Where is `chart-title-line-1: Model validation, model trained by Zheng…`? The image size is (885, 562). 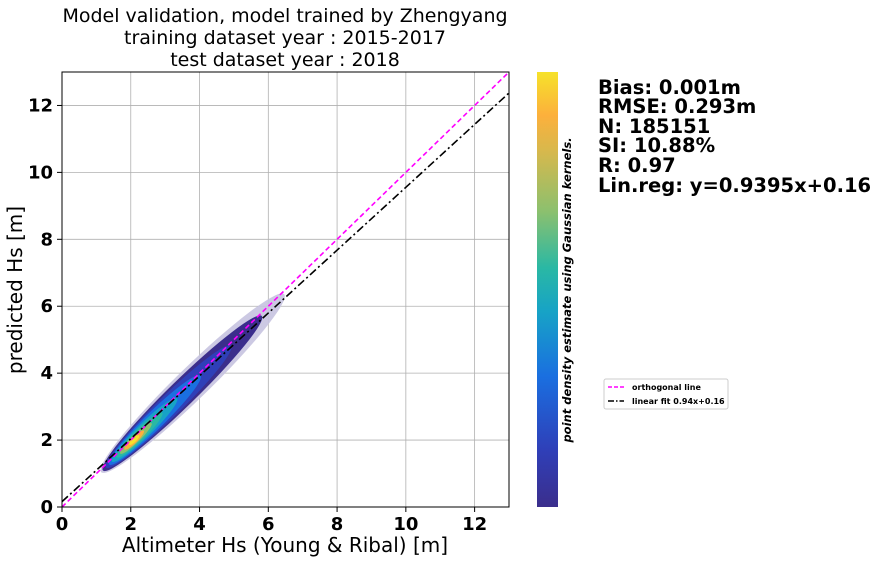 chart-title-line-1: Model validation, model trained by Zheng… is located at coordinates (284, 16).